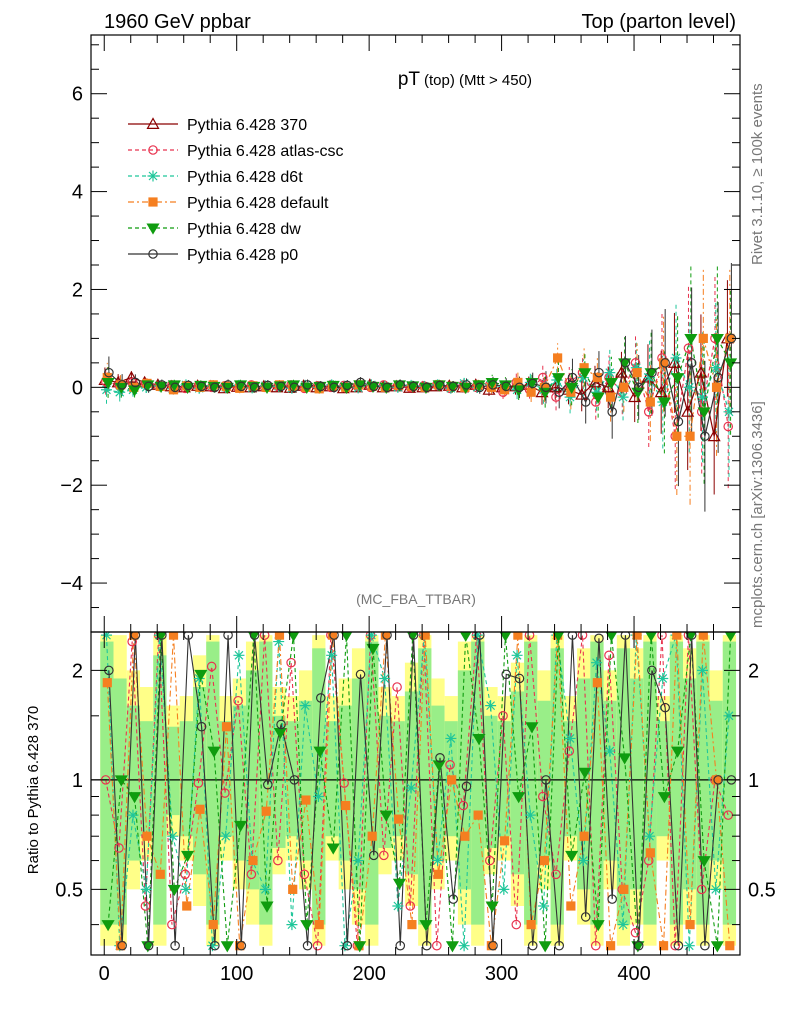 This screenshot has height=1024, width=786. I want to click on legend-entry-label: Pythia 6.428 370, so click(247, 125).